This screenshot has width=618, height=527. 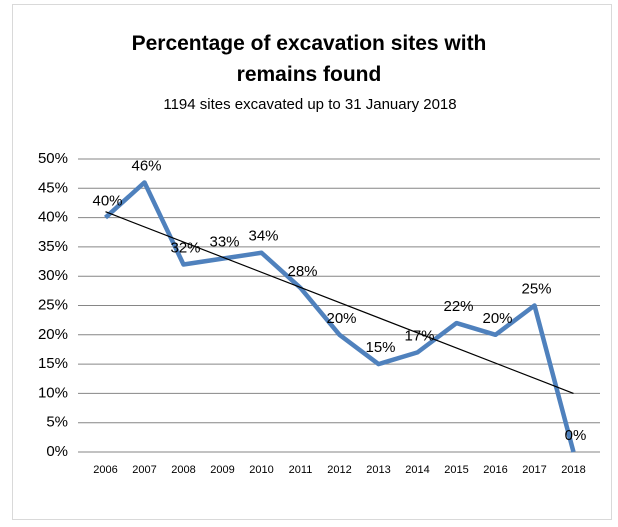 I want to click on y-tick-label: 10%, so click(x=53, y=392).